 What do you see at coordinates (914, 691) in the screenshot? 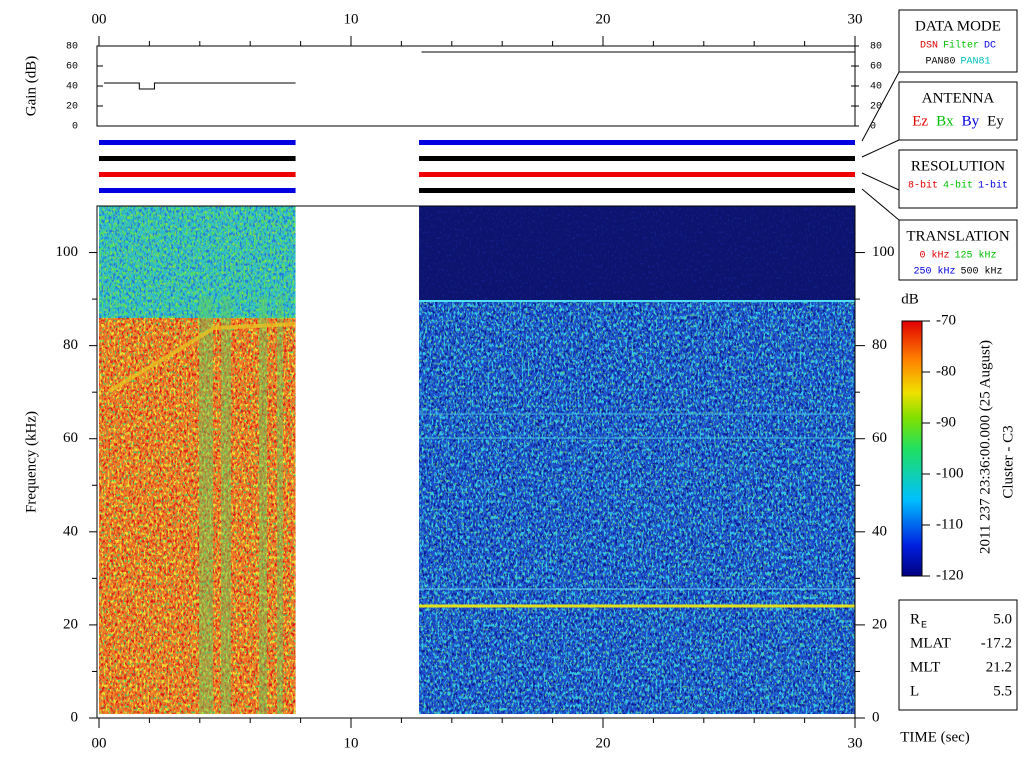
I see `orbit-label: L` at bounding box center [914, 691].